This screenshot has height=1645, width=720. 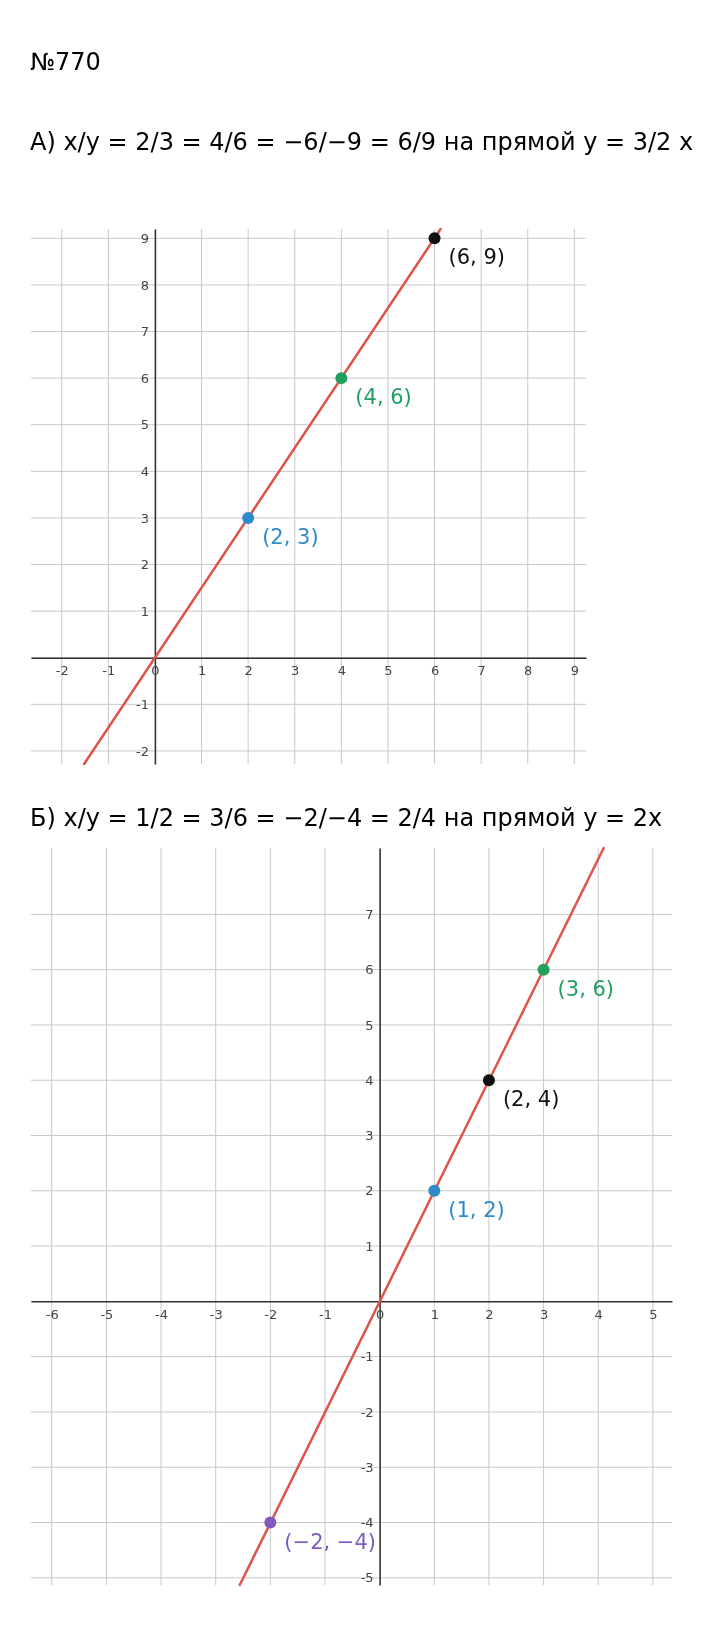 What do you see at coordinates (346, 818) in the screenshot?
I see `chart-title: Б) x/y = 1/2 = 3/6 = −2/−4 = 2/4 на прямой y = 2x` at bounding box center [346, 818].